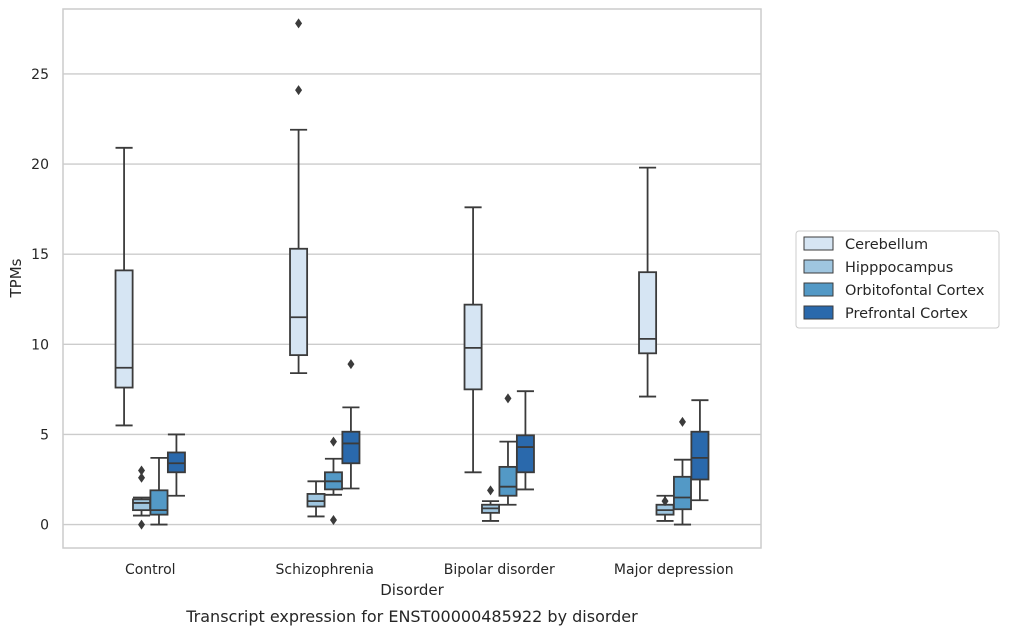 The height and width of the screenshot is (634, 1009). What do you see at coordinates (886, 245) in the screenshot?
I see `legend-label: Cerebellum` at bounding box center [886, 245].